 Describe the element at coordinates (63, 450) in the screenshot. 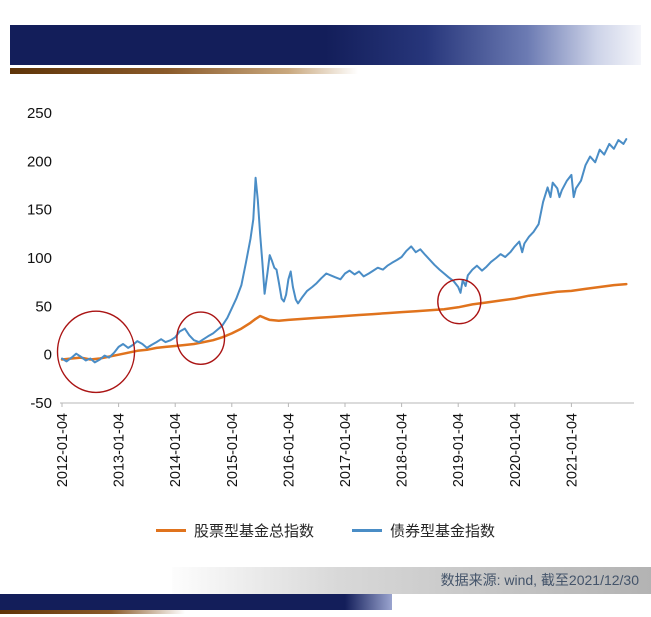

I see `svg-text: 2012-01-04` at that location.